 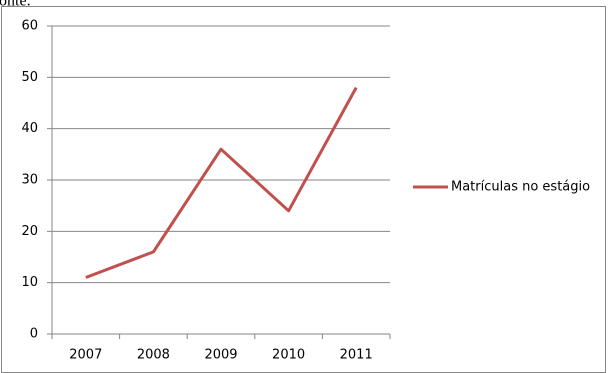 I want to click on y-tick-label: 40, so click(x=29, y=128).